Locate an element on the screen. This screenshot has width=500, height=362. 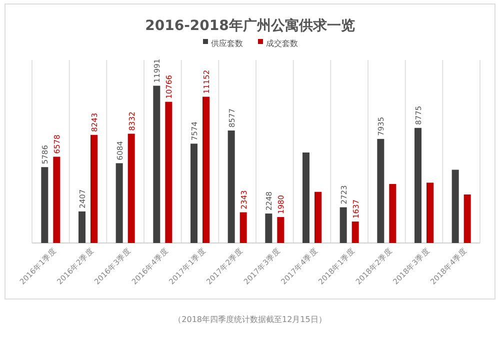
chart-title: 2016-2018年广州公寓供求一览 is located at coordinates (250, 25).